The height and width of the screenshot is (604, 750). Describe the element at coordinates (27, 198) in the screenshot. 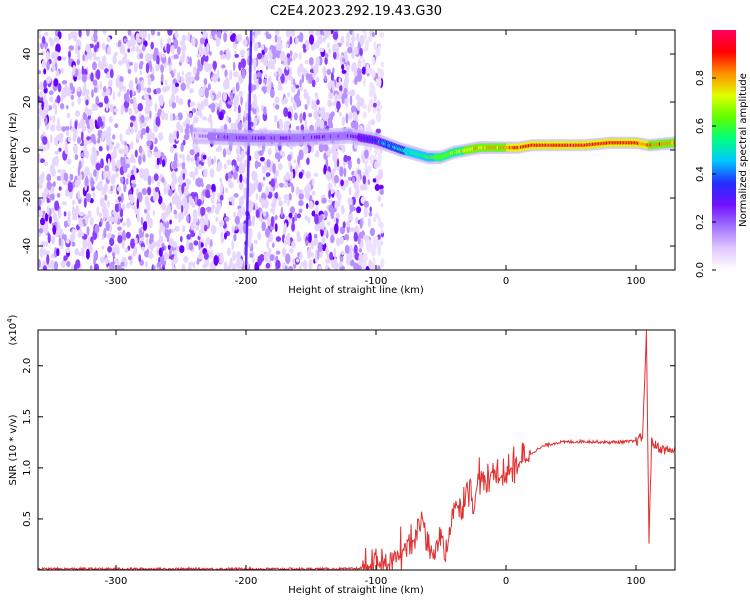

I see `spectrogram-y-tick-label: -20` at that location.